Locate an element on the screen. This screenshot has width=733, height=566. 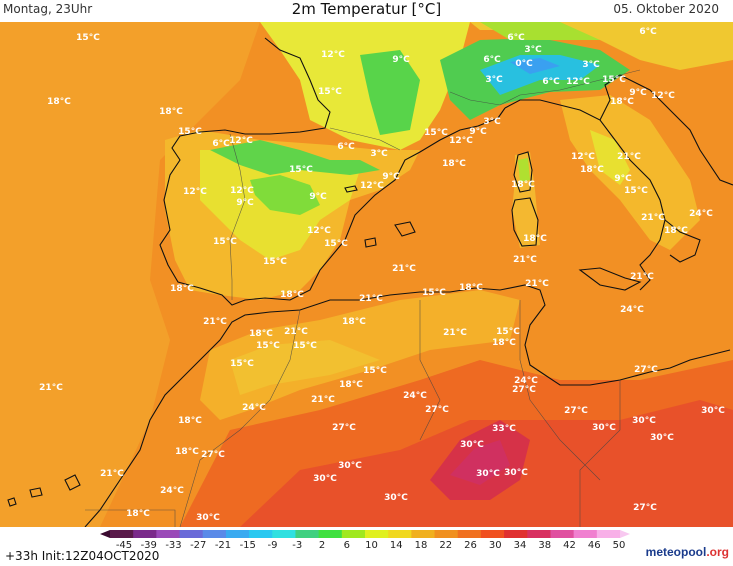
colorbar-tick-label: 10 is located at coordinates (371, 544).